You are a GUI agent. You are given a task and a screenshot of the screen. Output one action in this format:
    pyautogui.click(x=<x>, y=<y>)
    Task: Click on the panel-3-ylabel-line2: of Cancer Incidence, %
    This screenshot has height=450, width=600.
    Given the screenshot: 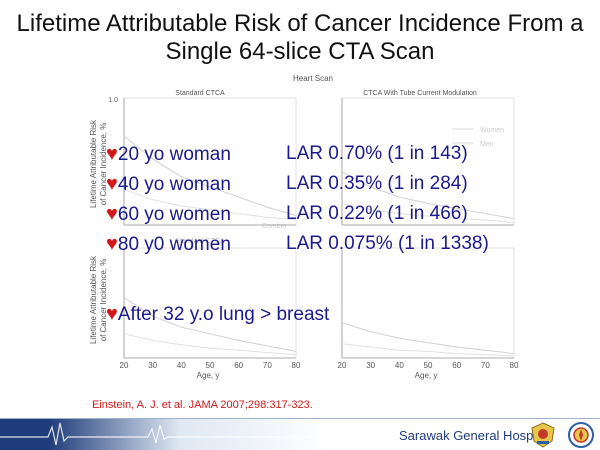 What is the action you would take?
    pyautogui.click(x=103, y=300)
    